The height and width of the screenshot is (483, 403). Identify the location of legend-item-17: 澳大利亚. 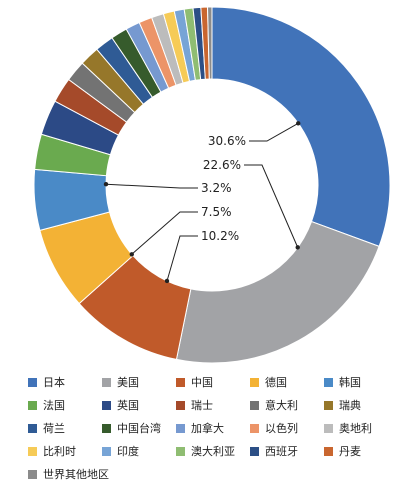
(213, 451).